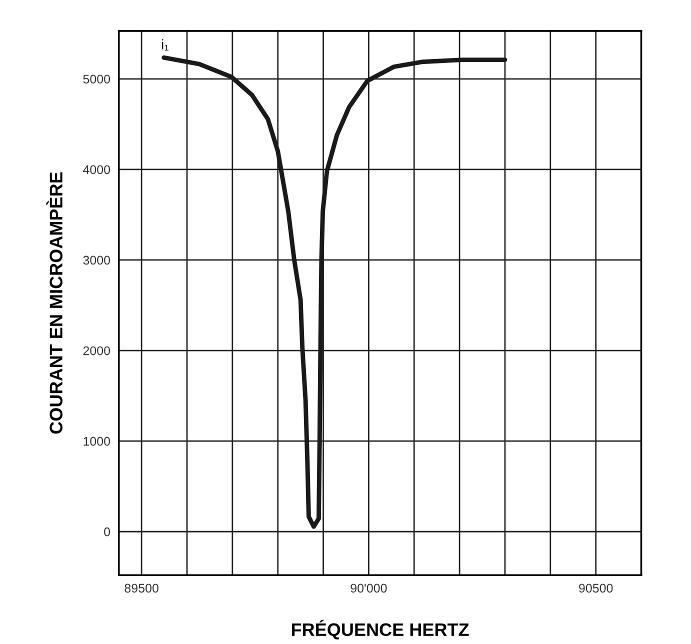 This screenshot has height=644, width=691. What do you see at coordinates (96, 351) in the screenshot?
I see `y-tick-label: 2000` at bounding box center [96, 351].